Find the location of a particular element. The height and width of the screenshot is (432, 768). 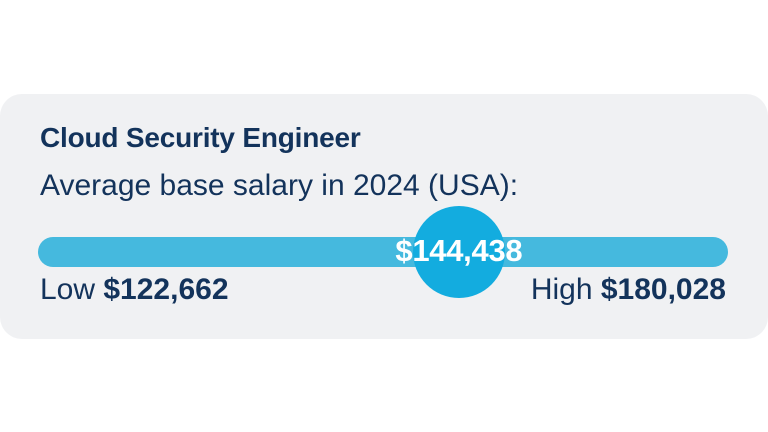

average-salary-marker is located at coordinates (458, 252).